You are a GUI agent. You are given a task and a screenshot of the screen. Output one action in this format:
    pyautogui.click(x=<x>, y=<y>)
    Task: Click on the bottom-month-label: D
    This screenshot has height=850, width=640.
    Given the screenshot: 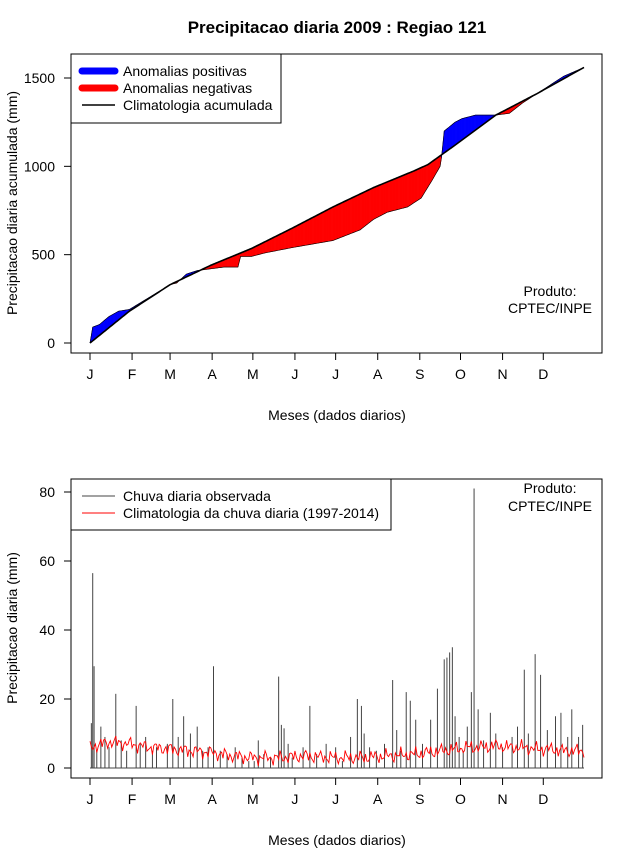 What is the action you would take?
    pyautogui.click(x=543, y=799)
    